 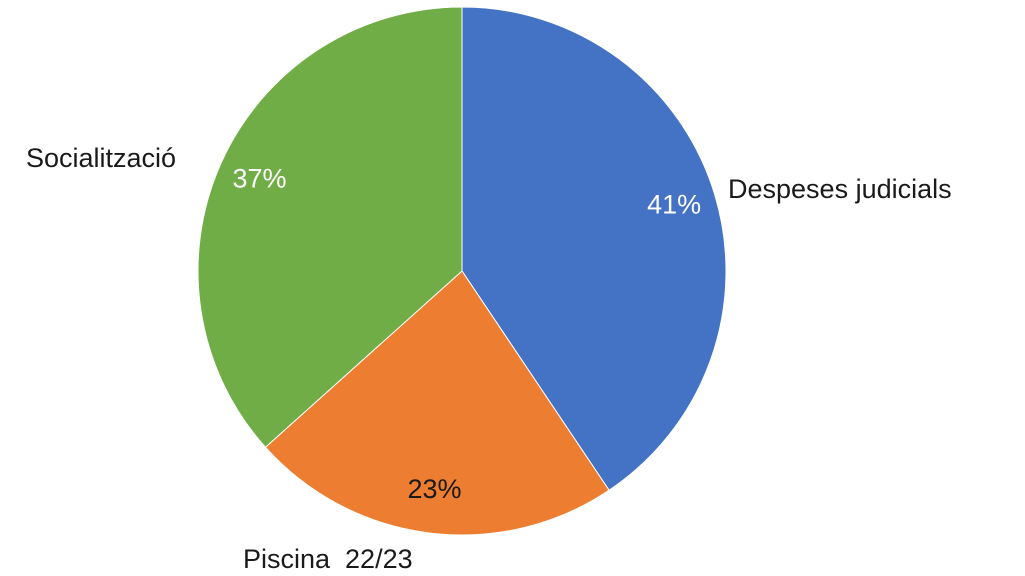 I want to click on category-label-despeses-judicials: Despeses judicials, so click(x=840, y=189).